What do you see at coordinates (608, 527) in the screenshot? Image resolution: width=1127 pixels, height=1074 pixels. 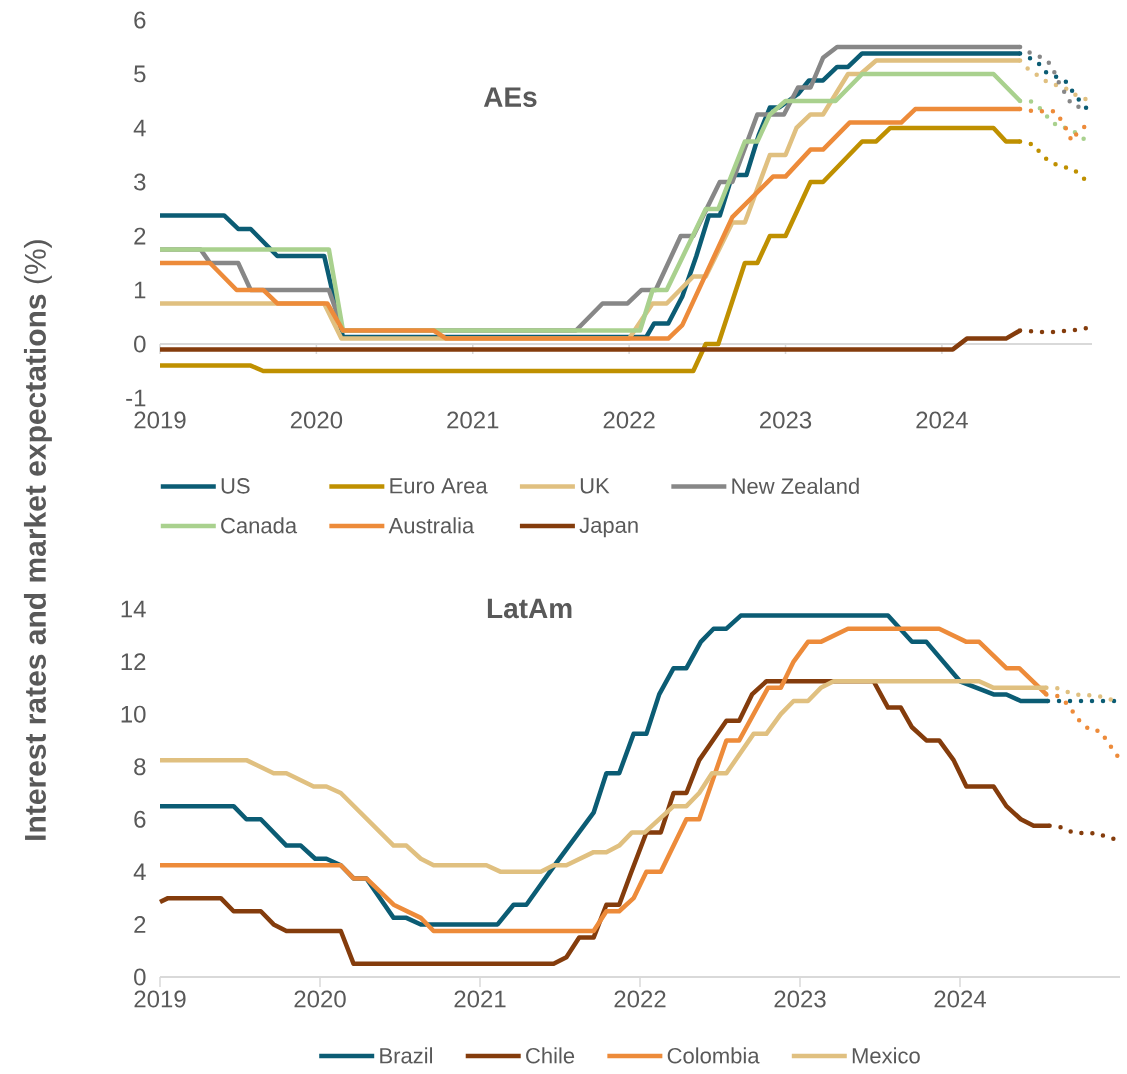 I see `legend-label: Japan` at bounding box center [608, 527].